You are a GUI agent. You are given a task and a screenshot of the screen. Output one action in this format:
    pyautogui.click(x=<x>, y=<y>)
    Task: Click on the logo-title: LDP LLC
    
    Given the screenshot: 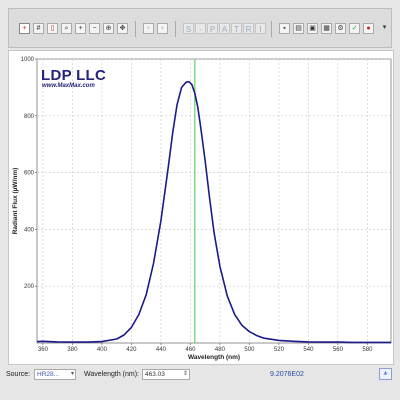 What is the action you would take?
    pyautogui.click(x=74, y=75)
    